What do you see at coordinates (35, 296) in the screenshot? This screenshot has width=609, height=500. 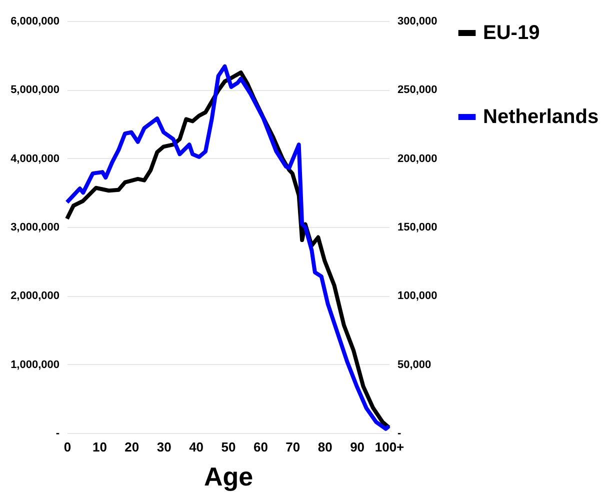 I see `y-tick-label: 2,000,000` at bounding box center [35, 296].